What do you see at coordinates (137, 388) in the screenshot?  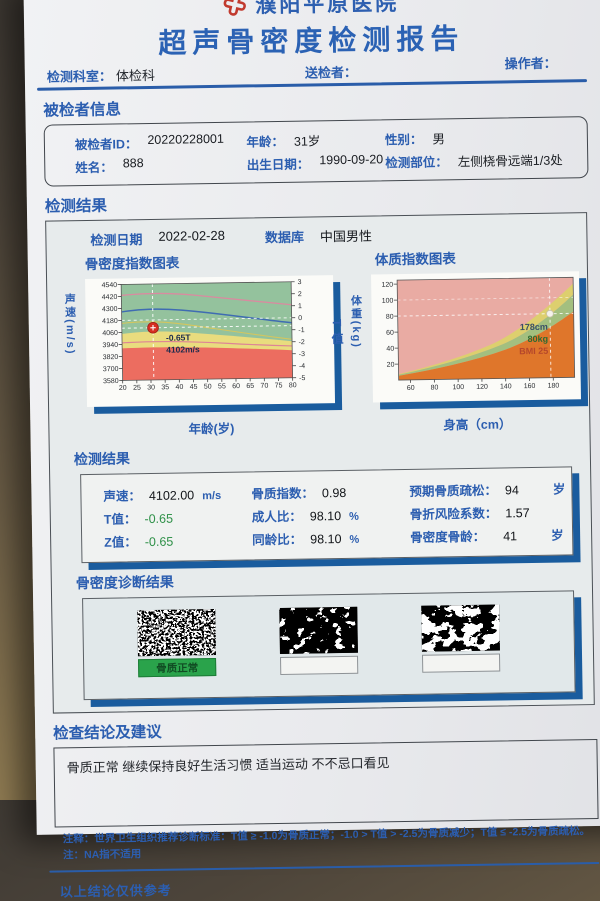 I see `svg-text: 25` at bounding box center [137, 388].